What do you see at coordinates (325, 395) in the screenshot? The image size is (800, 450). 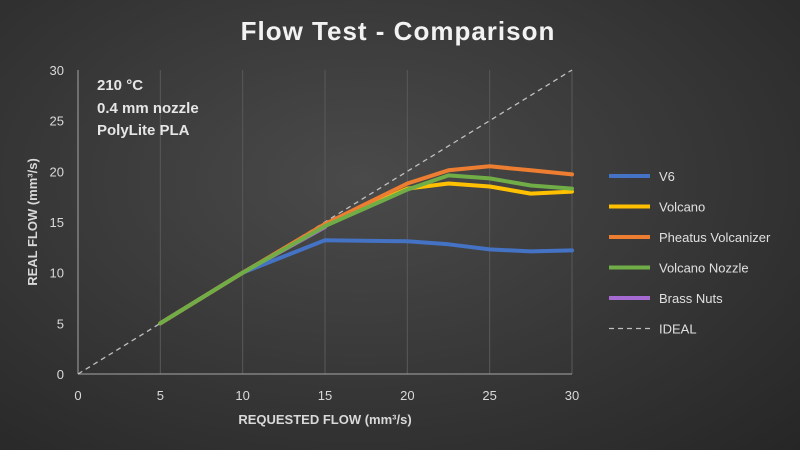 I see `x-tick-label-15: 15` at bounding box center [325, 395].